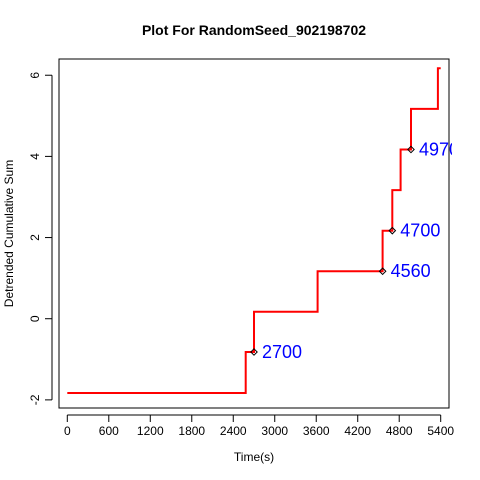 The width and height of the screenshot is (480, 480). I want to click on x-tick-label: 3600, so click(316, 431).